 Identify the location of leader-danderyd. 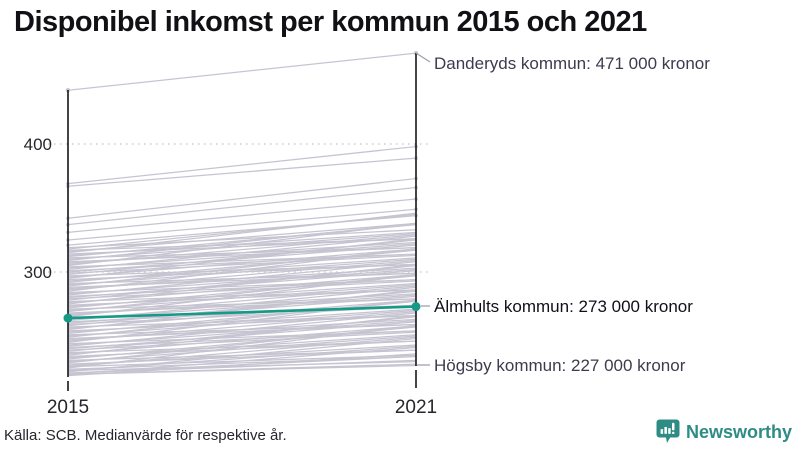
(423, 57).